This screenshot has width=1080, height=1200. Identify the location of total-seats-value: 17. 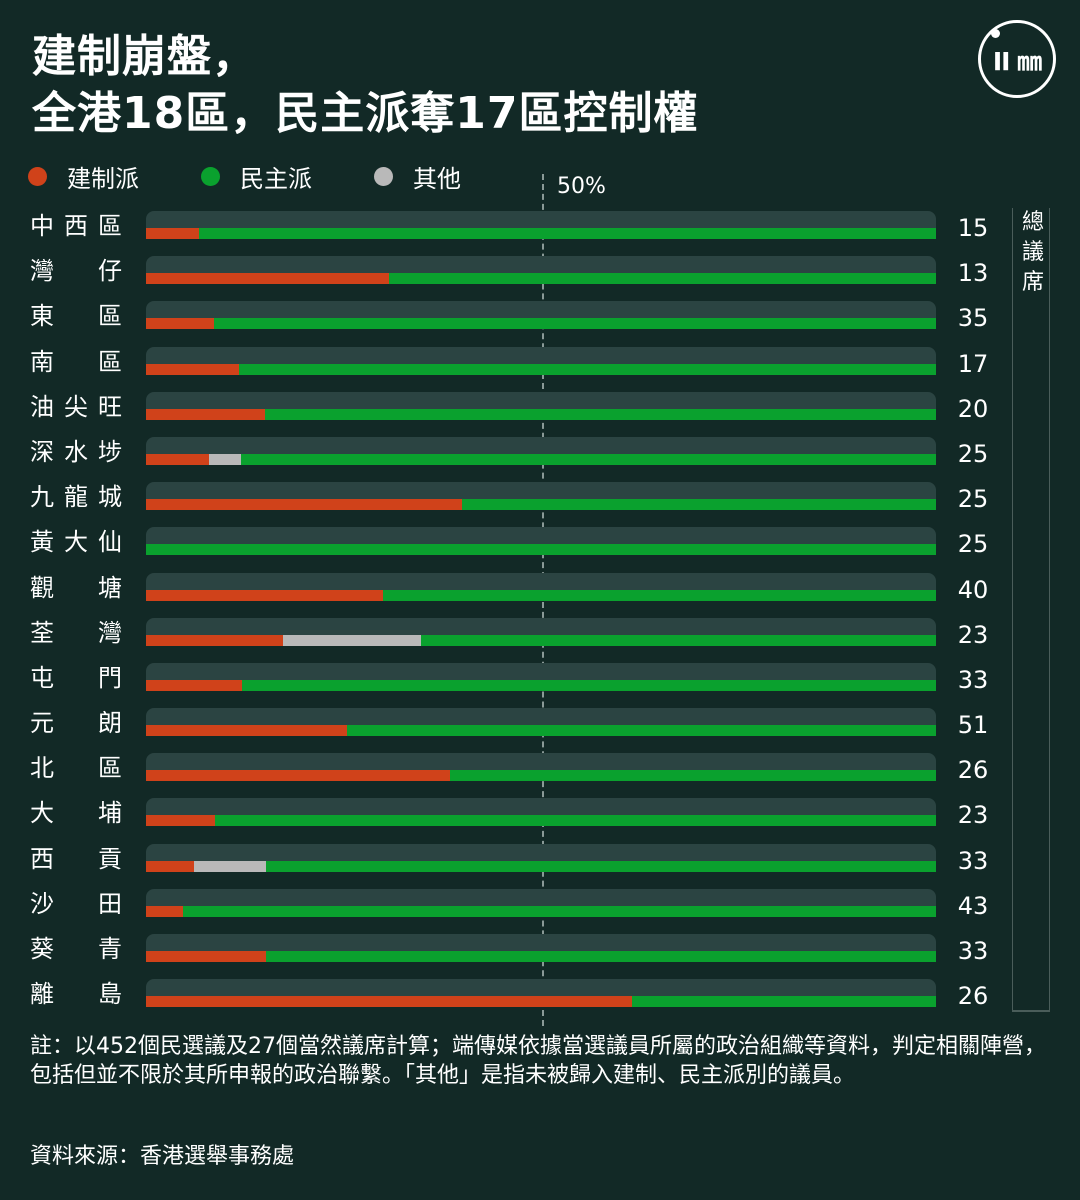
(973, 363).